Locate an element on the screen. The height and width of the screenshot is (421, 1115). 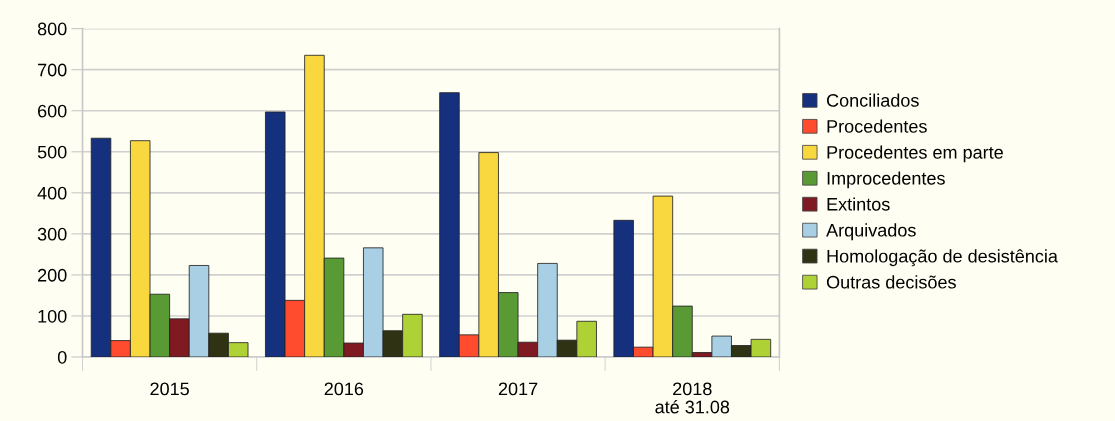
y-tick-label: 800 is located at coordinates (52, 29).